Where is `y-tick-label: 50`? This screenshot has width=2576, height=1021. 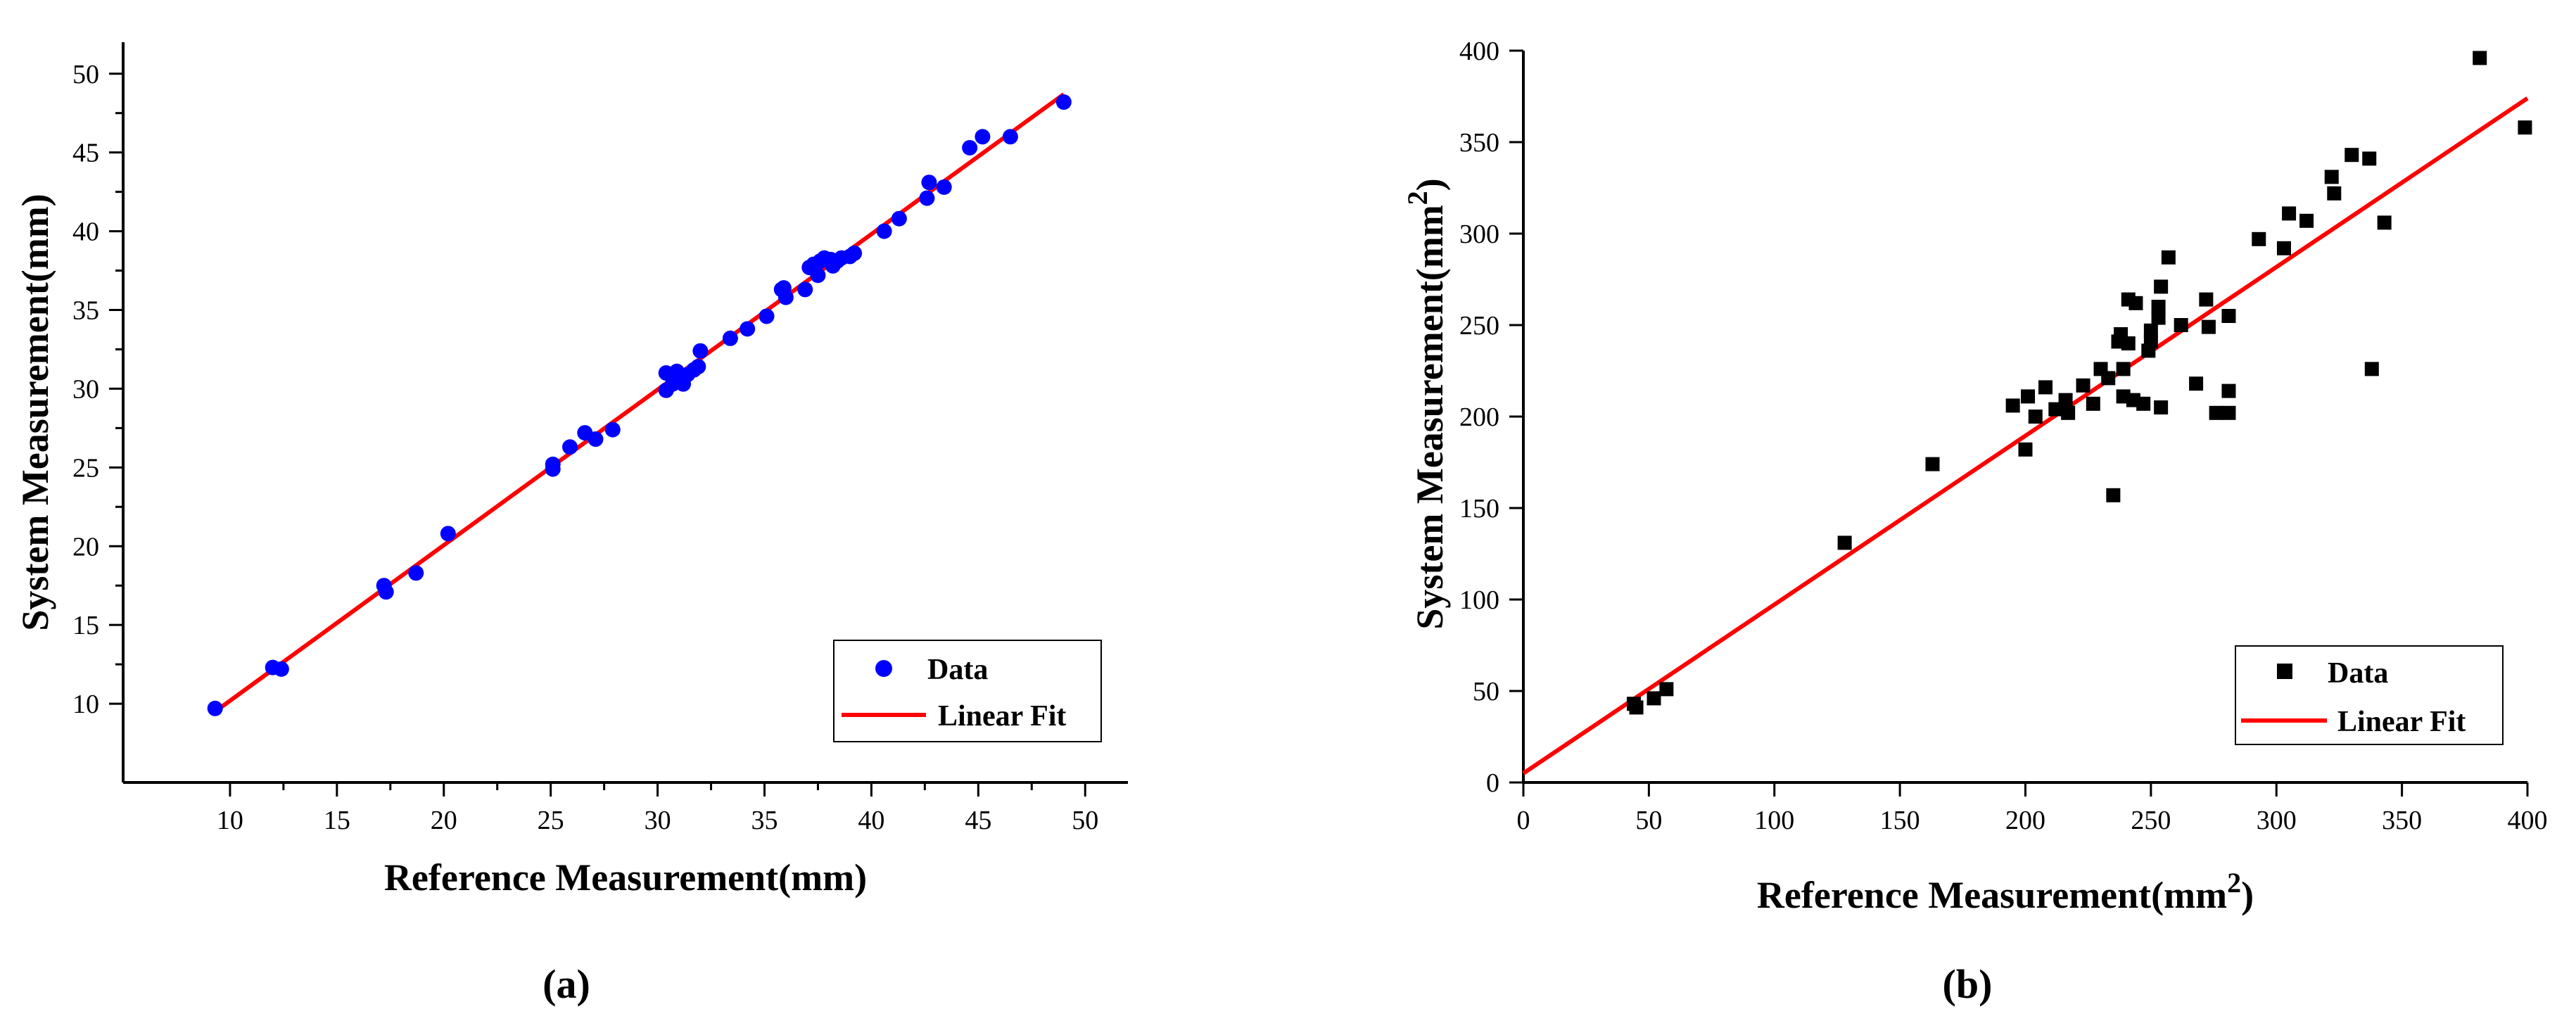
y-tick-label: 50 is located at coordinates (85, 74).